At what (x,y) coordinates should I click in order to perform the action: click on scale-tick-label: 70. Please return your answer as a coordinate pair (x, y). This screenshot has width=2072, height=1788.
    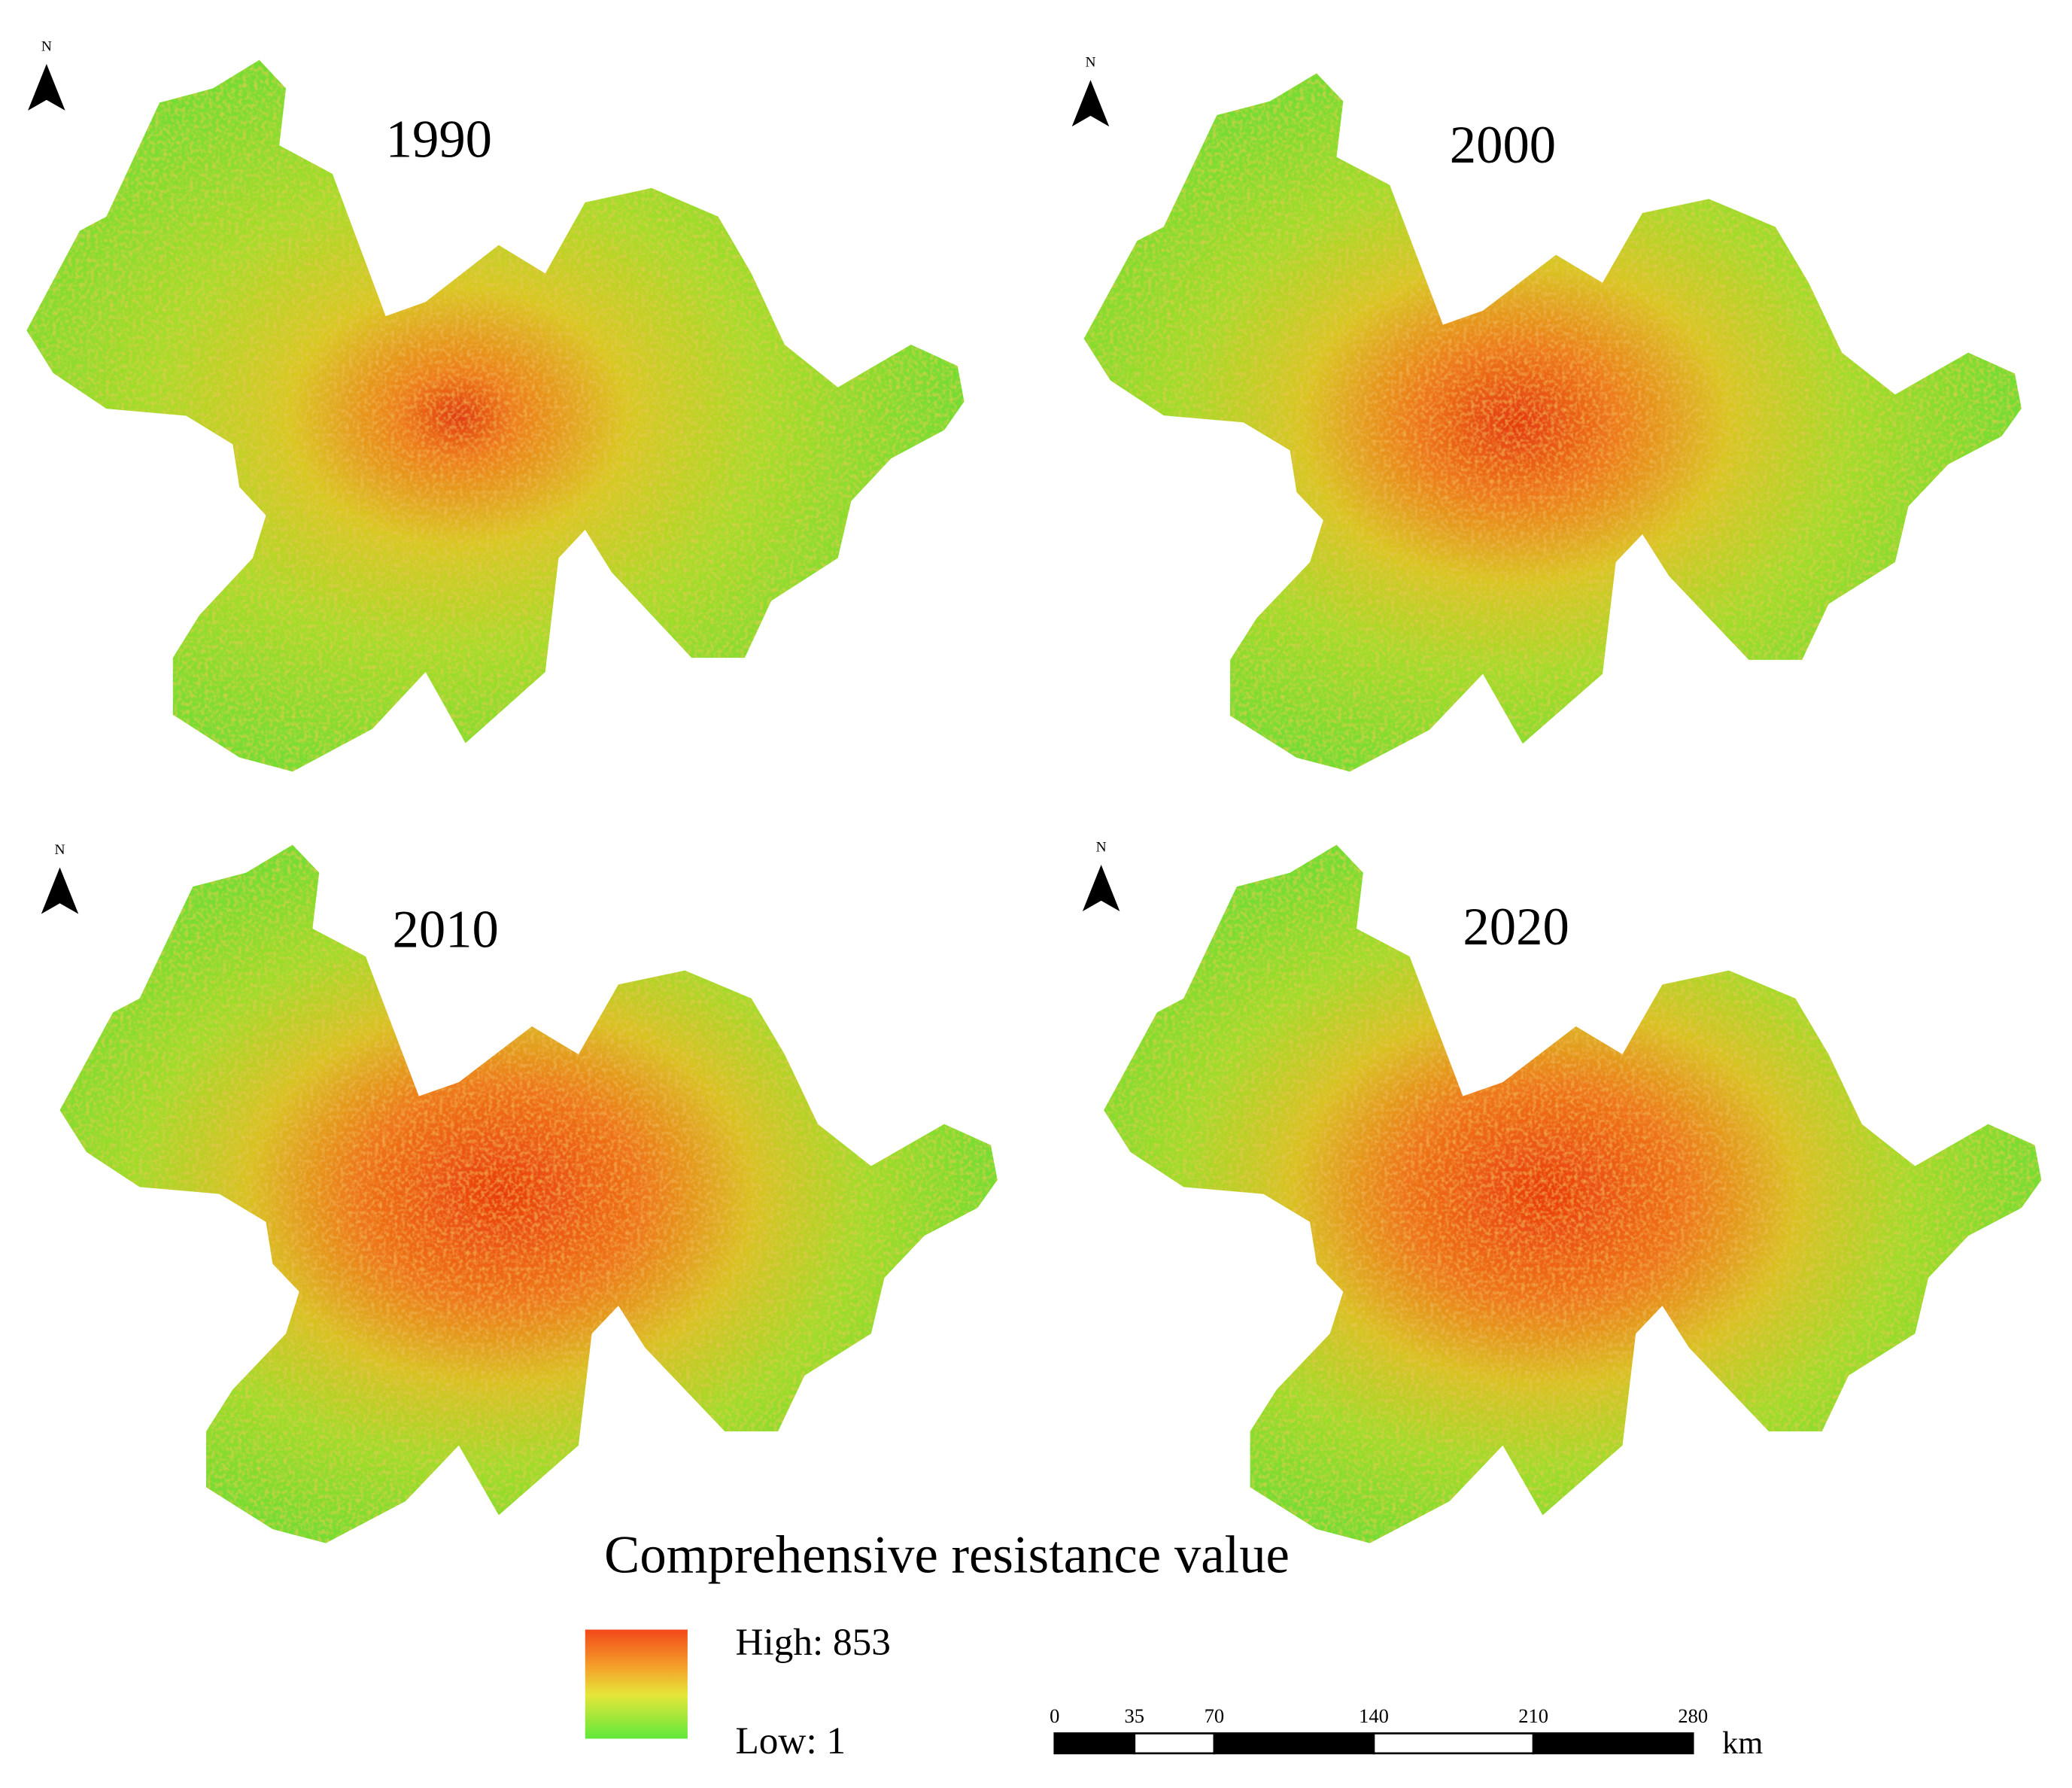
    Looking at the image, I should click on (1215, 1715).